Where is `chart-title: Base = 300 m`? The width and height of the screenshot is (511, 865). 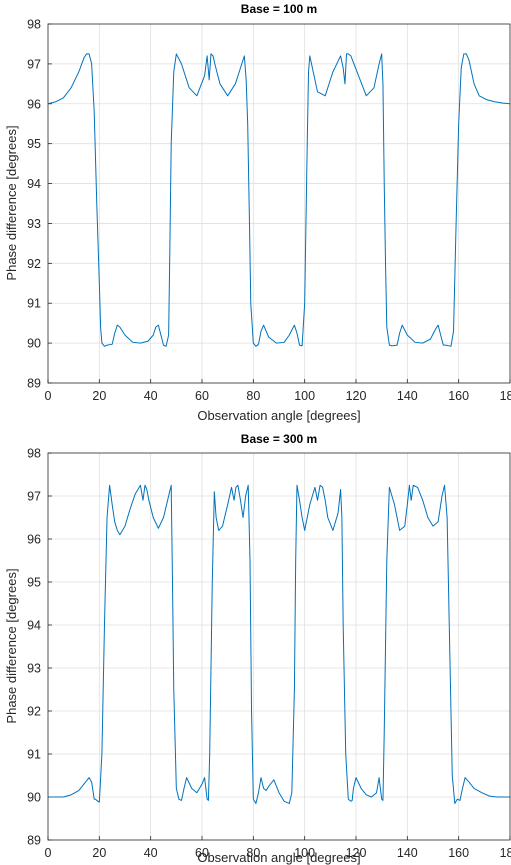 chart-title: Base = 300 m is located at coordinates (279, 439).